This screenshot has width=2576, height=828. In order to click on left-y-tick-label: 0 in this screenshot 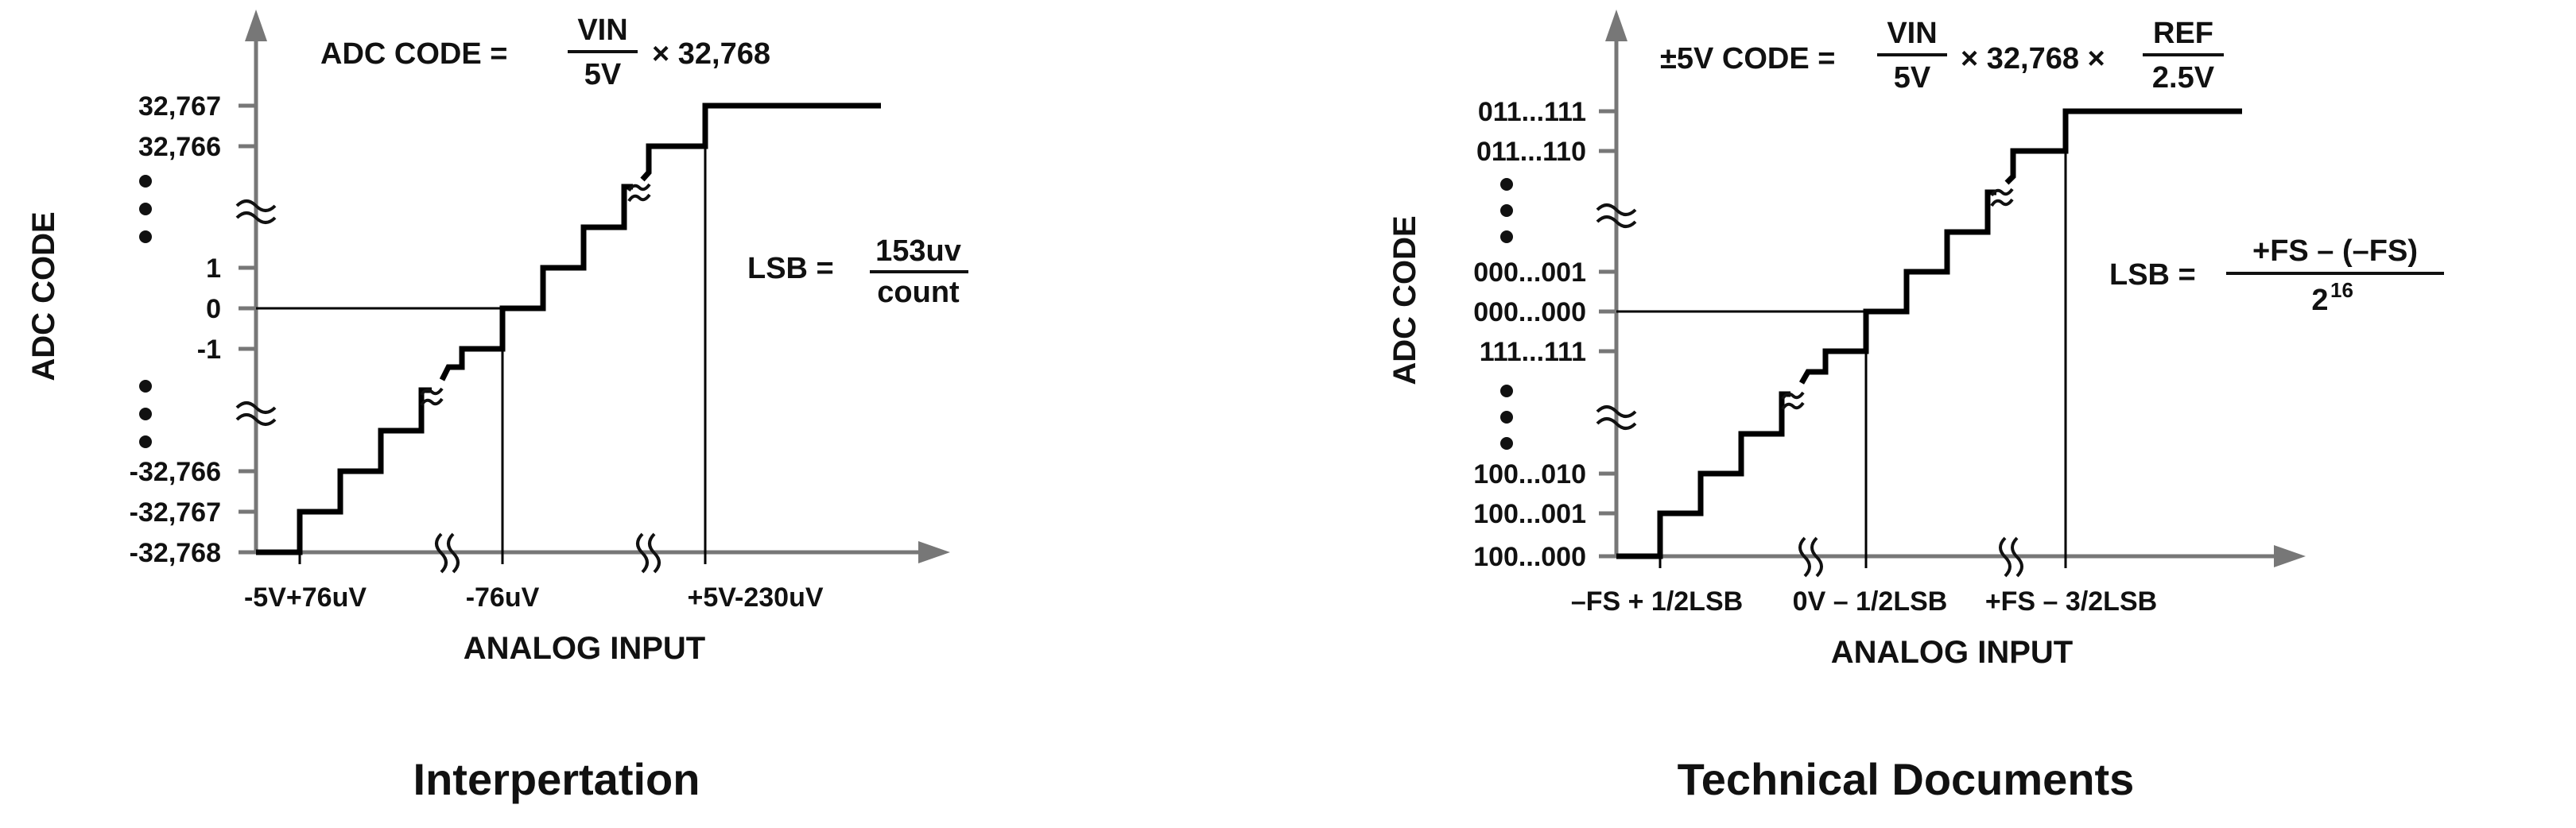, I will do `click(213, 309)`.